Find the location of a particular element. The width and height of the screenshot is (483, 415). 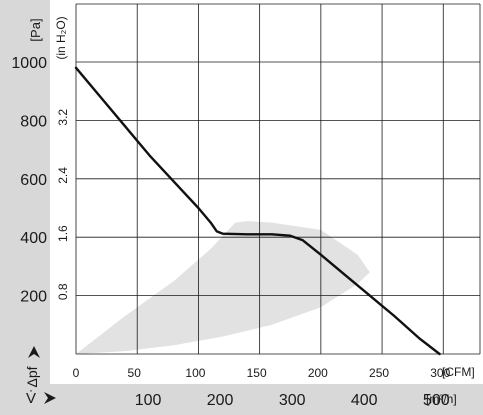

cfm-tick-label: 250 is located at coordinates (379, 373).